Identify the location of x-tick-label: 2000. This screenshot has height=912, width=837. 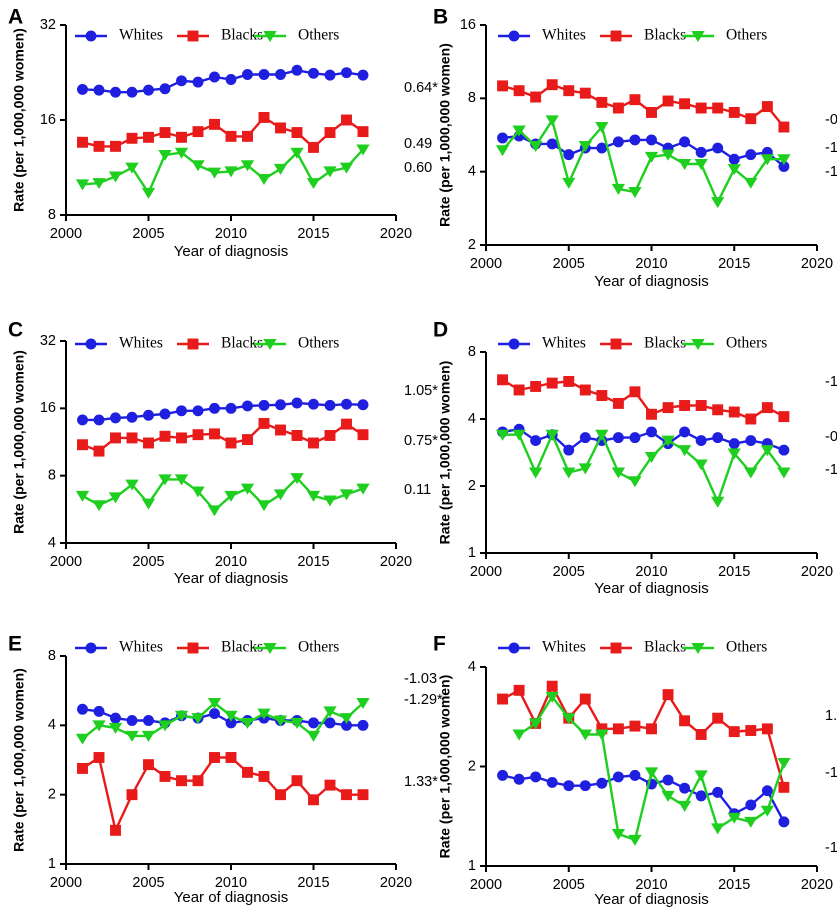
(66, 883).